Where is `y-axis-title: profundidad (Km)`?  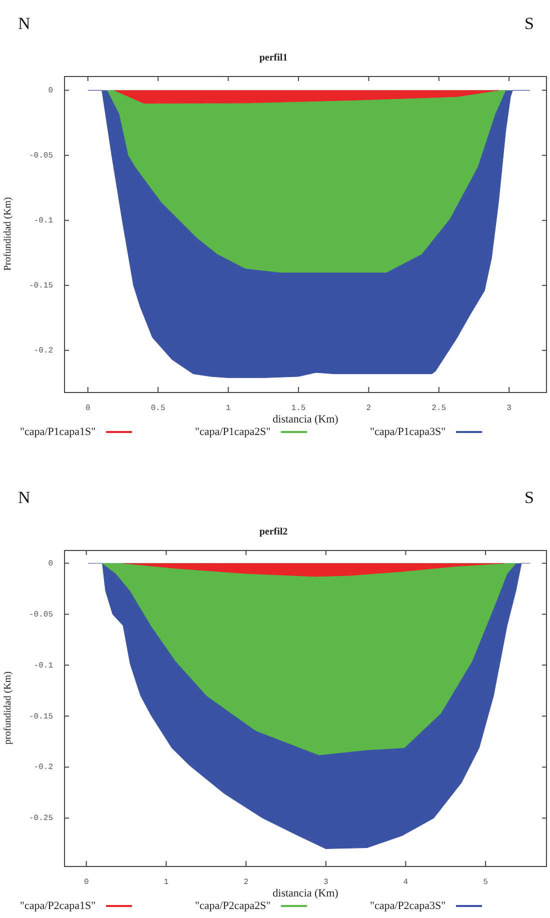
y-axis-title: profundidad (Km) is located at coordinates (8, 708).